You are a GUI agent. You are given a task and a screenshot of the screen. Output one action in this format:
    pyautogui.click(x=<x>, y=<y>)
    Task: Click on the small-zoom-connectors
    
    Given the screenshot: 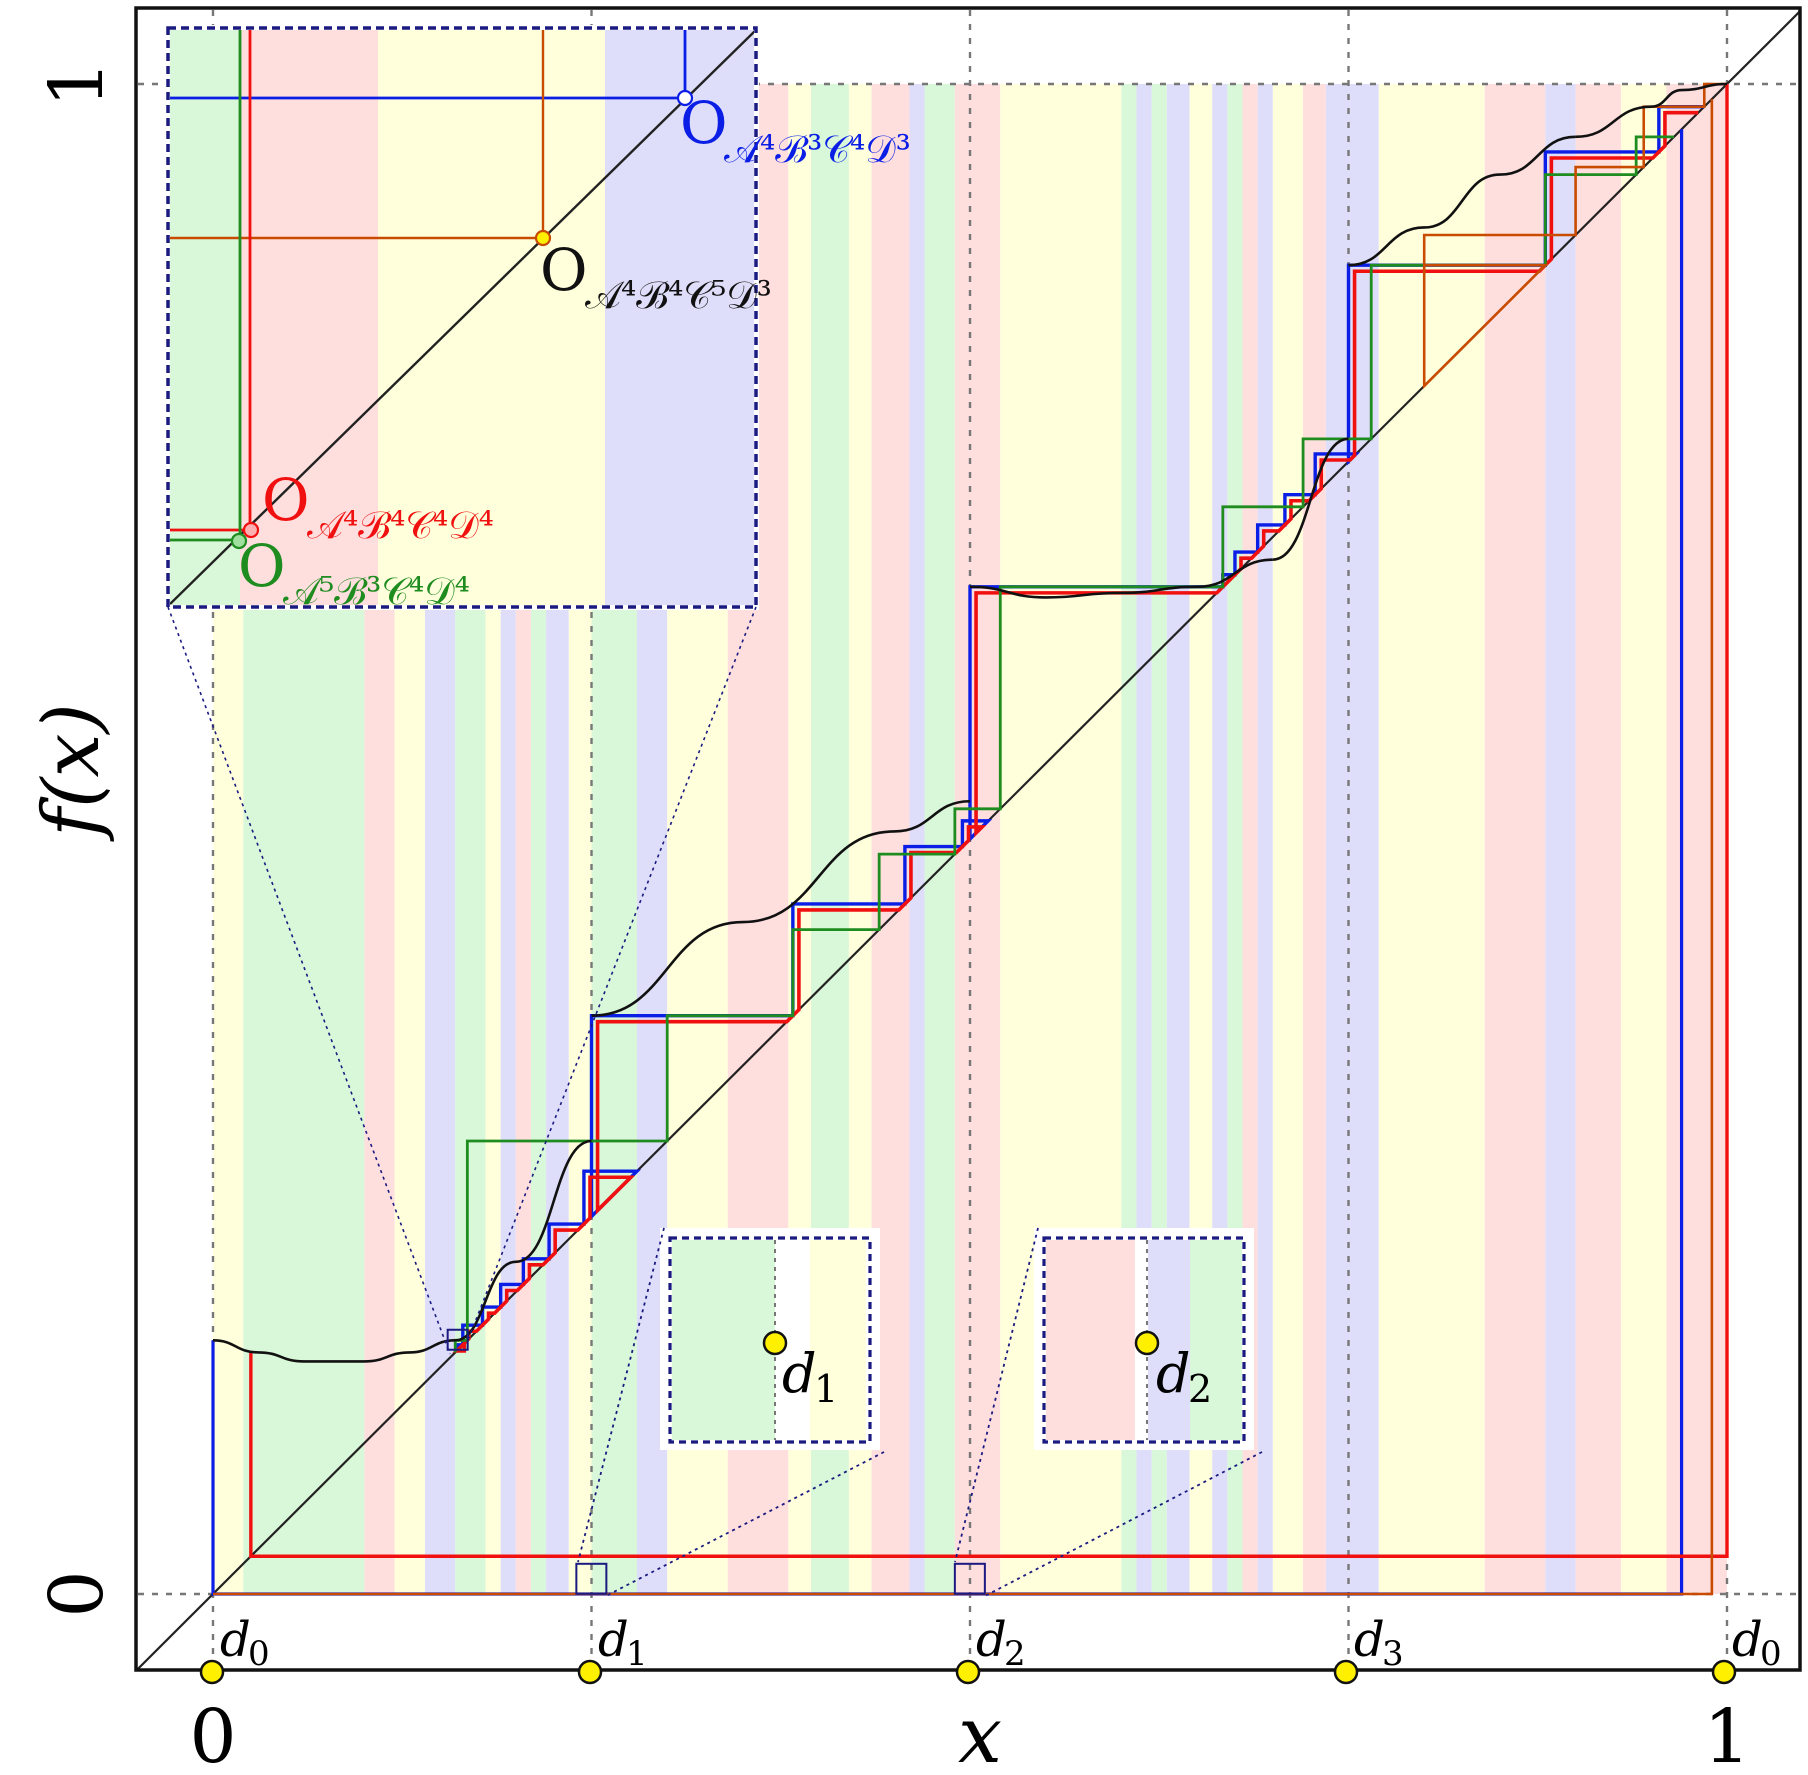 What is the action you would take?
    pyautogui.click(x=920, y=1412)
    